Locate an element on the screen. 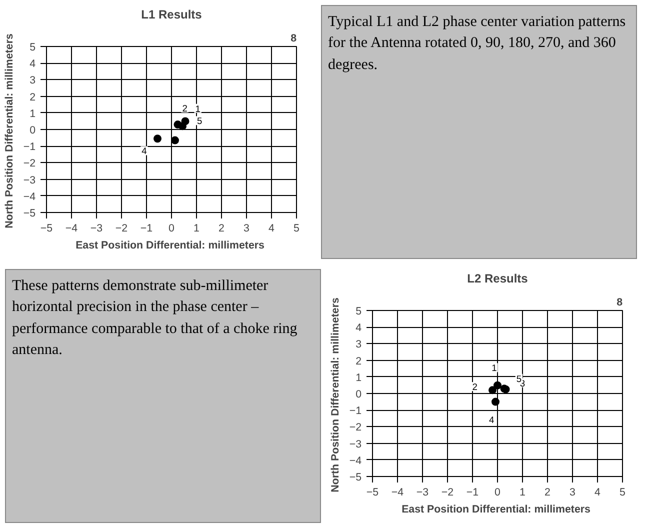 This screenshot has width=652, height=525. text: Typical L1 and L2 phase center variation patterns for the Antenna rotated 0, 90, 180, 270, and 360 degrees. is located at coordinates (477, 44).